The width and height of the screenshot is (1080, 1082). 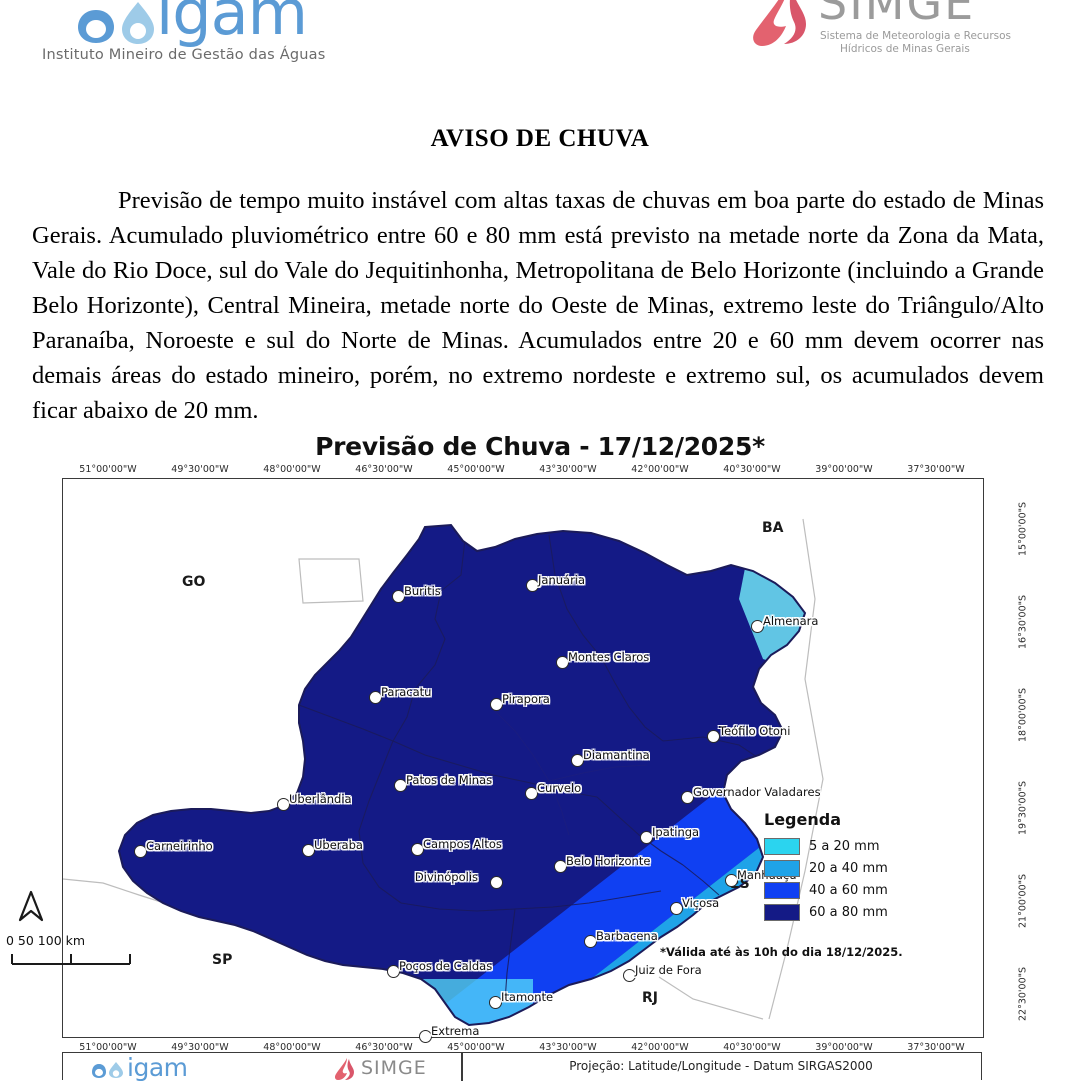 What do you see at coordinates (462, 1067) in the screenshot?
I see `footer-divider` at bounding box center [462, 1067].